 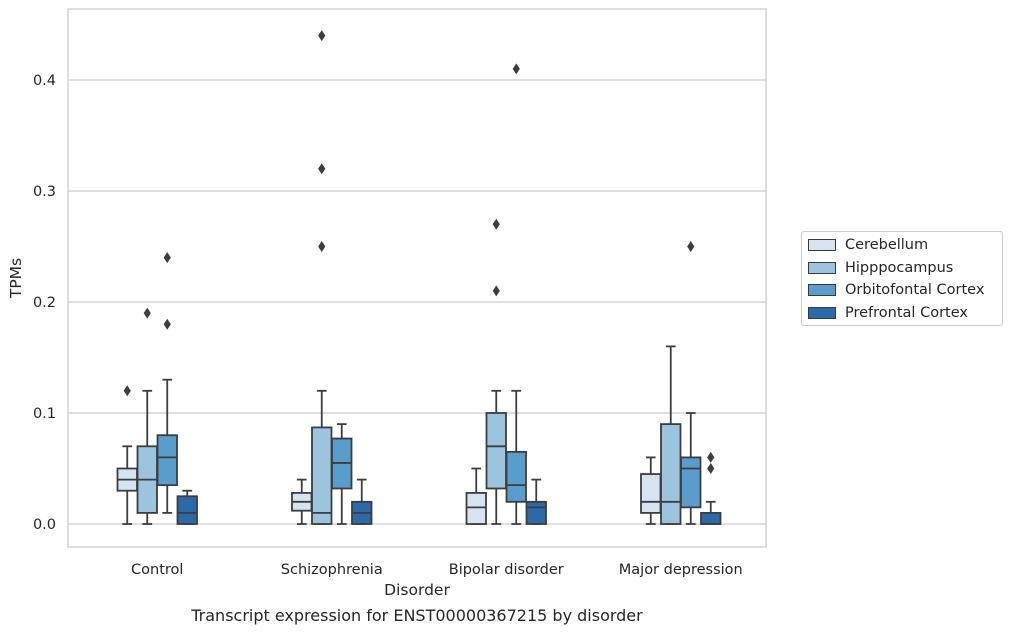 I want to click on legend-item: Orbitofontal Cortex, so click(x=896, y=290).